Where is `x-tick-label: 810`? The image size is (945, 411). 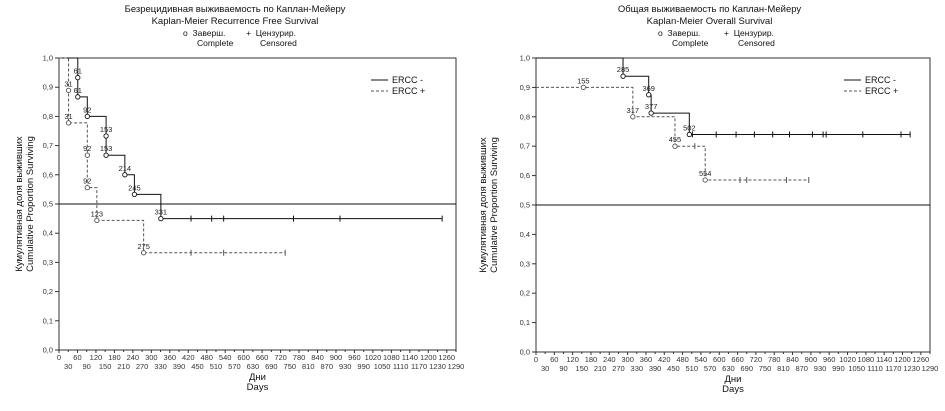 x-tick-label: 810 is located at coordinates (783, 368).